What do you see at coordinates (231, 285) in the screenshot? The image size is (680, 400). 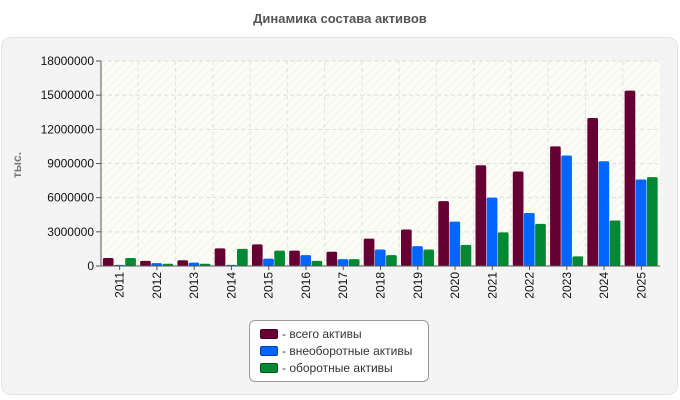 I see `x-tick-label: 2014` at bounding box center [231, 285].